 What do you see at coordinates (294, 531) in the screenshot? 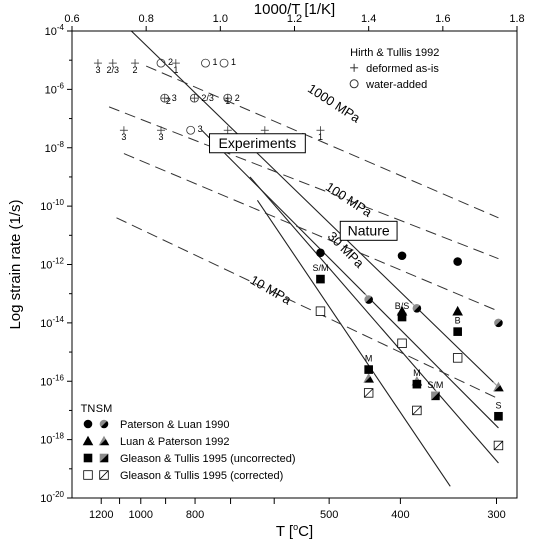
I see `bottom-axis-title: T [oC]` at bounding box center [294, 531].